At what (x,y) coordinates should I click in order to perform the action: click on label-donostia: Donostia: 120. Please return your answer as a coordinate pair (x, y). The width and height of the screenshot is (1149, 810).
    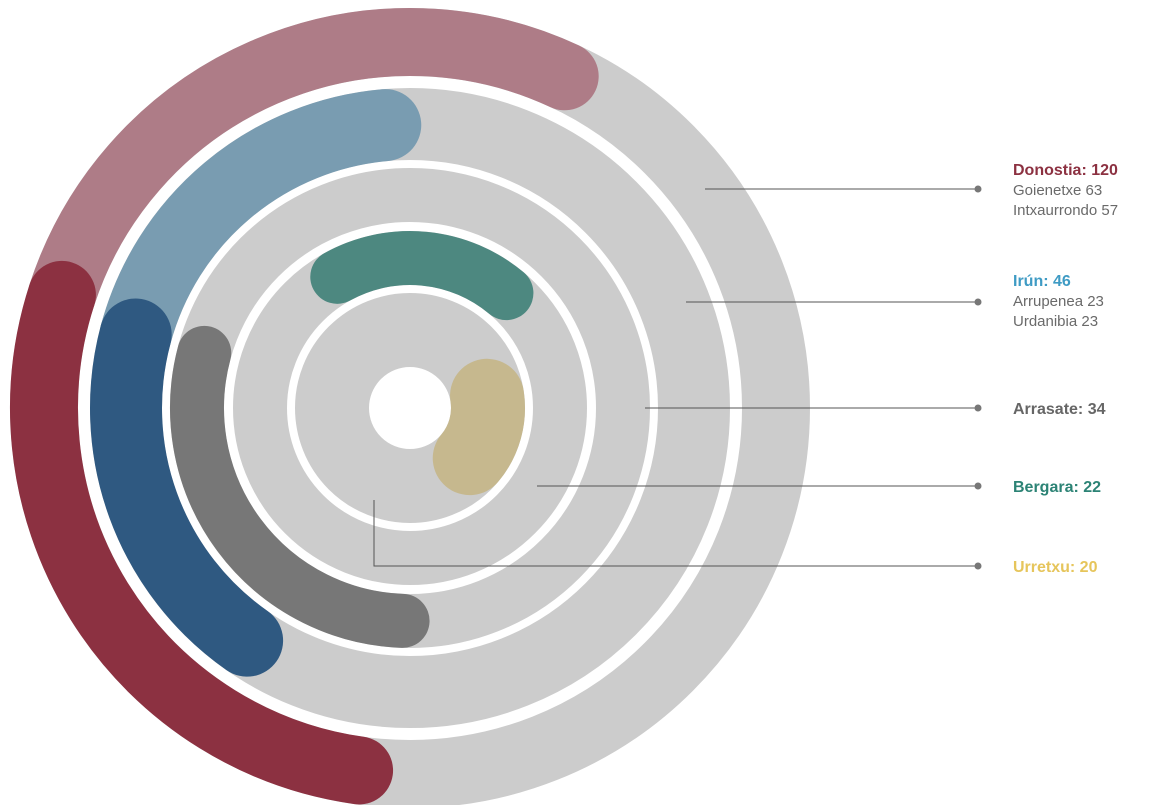
    Looking at the image, I should click on (1065, 170).